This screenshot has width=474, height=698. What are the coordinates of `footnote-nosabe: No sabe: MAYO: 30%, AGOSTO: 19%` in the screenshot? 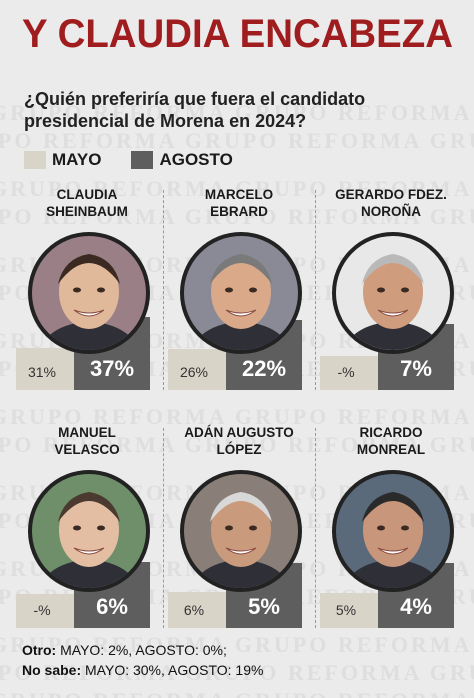 It's located at (142, 670).